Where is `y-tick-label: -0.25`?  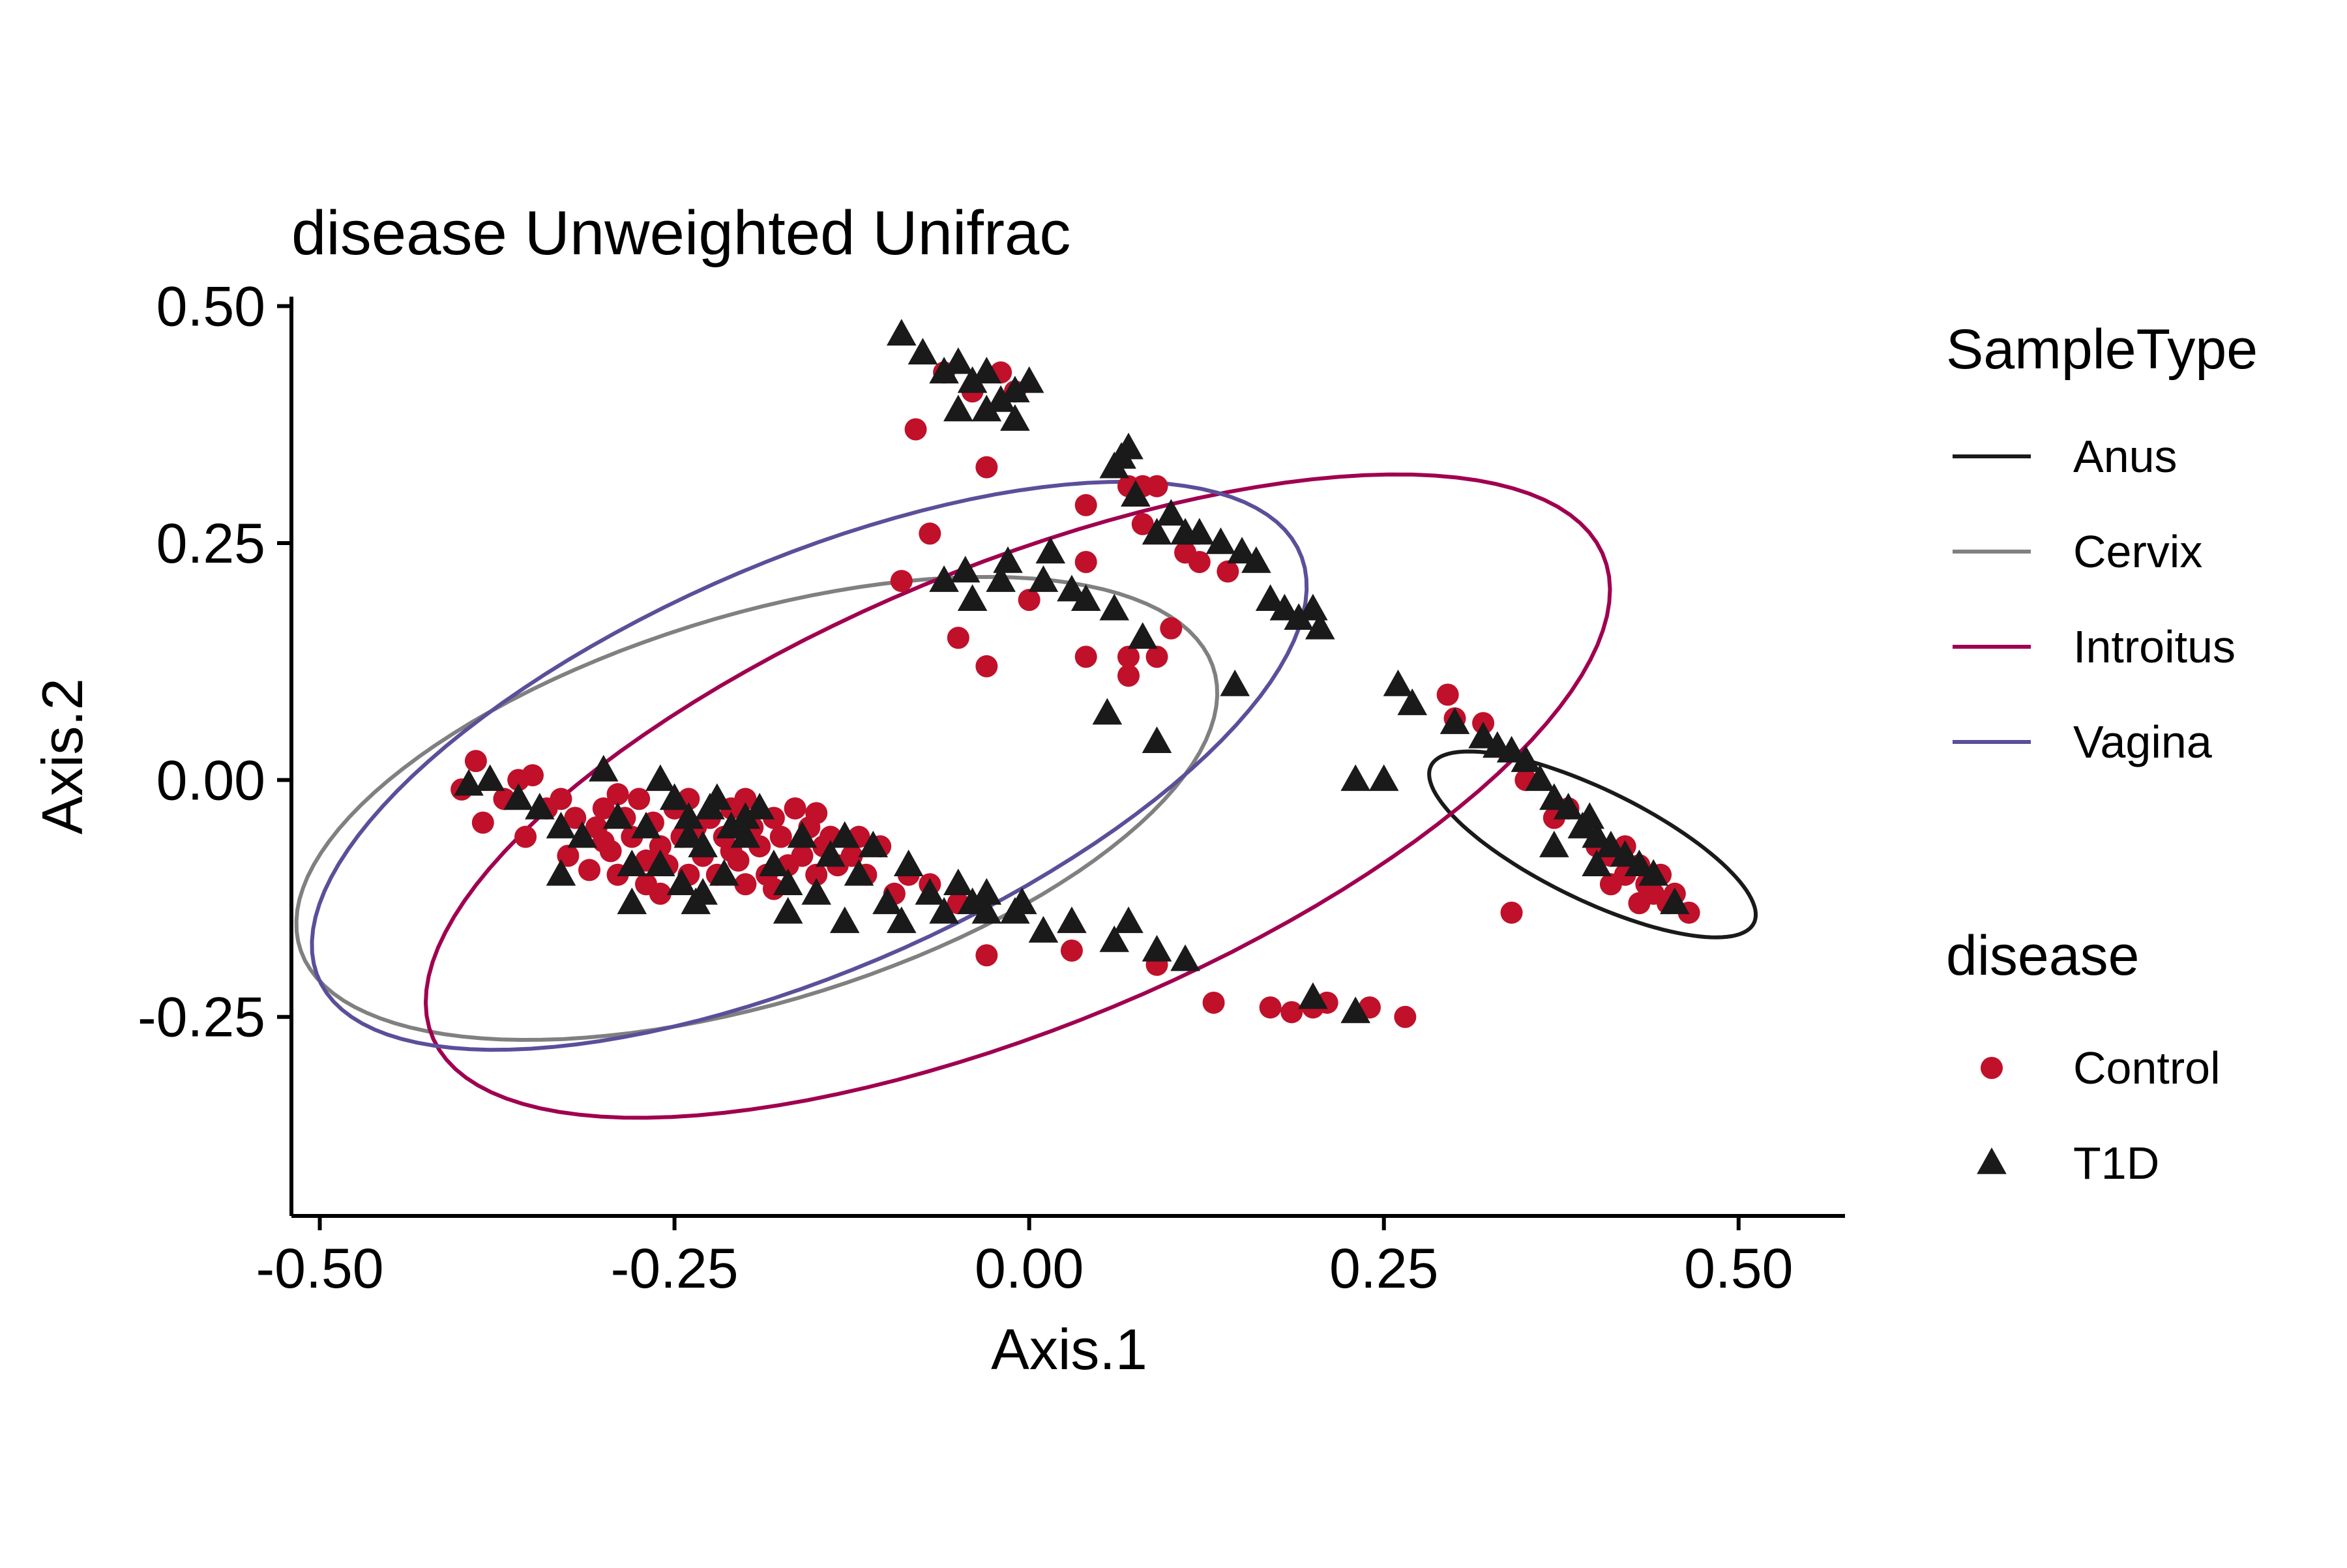 y-tick-label: -0.25 is located at coordinates (201, 1018).